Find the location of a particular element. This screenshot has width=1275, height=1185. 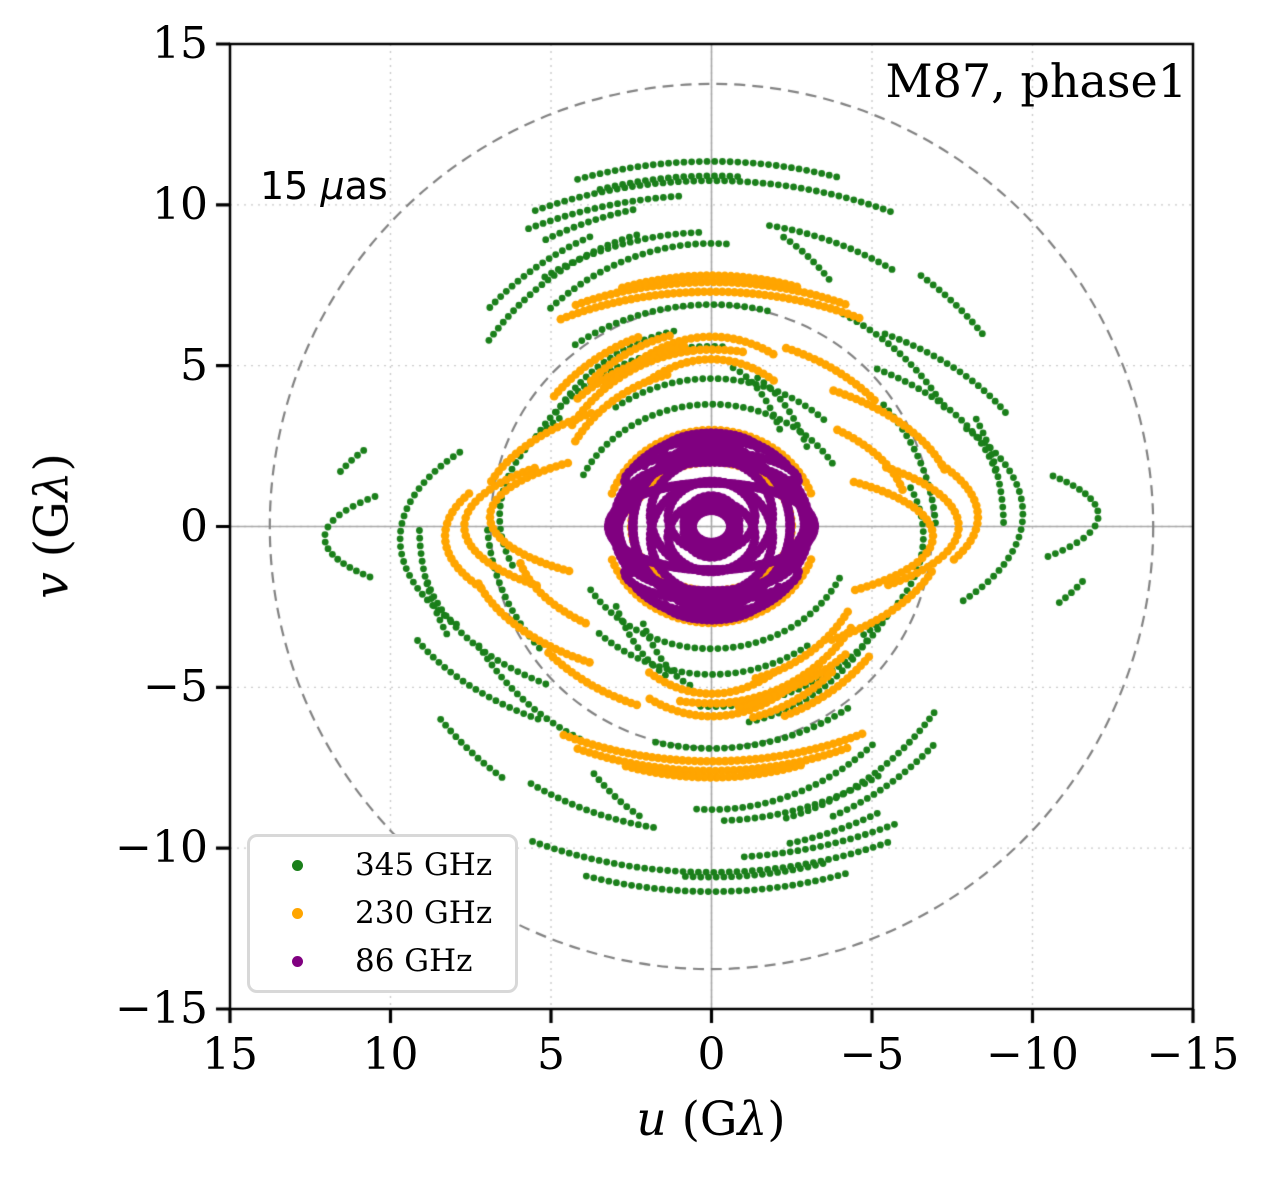

x-axis-label: u (Gλ) is located at coordinates (710, 1119).